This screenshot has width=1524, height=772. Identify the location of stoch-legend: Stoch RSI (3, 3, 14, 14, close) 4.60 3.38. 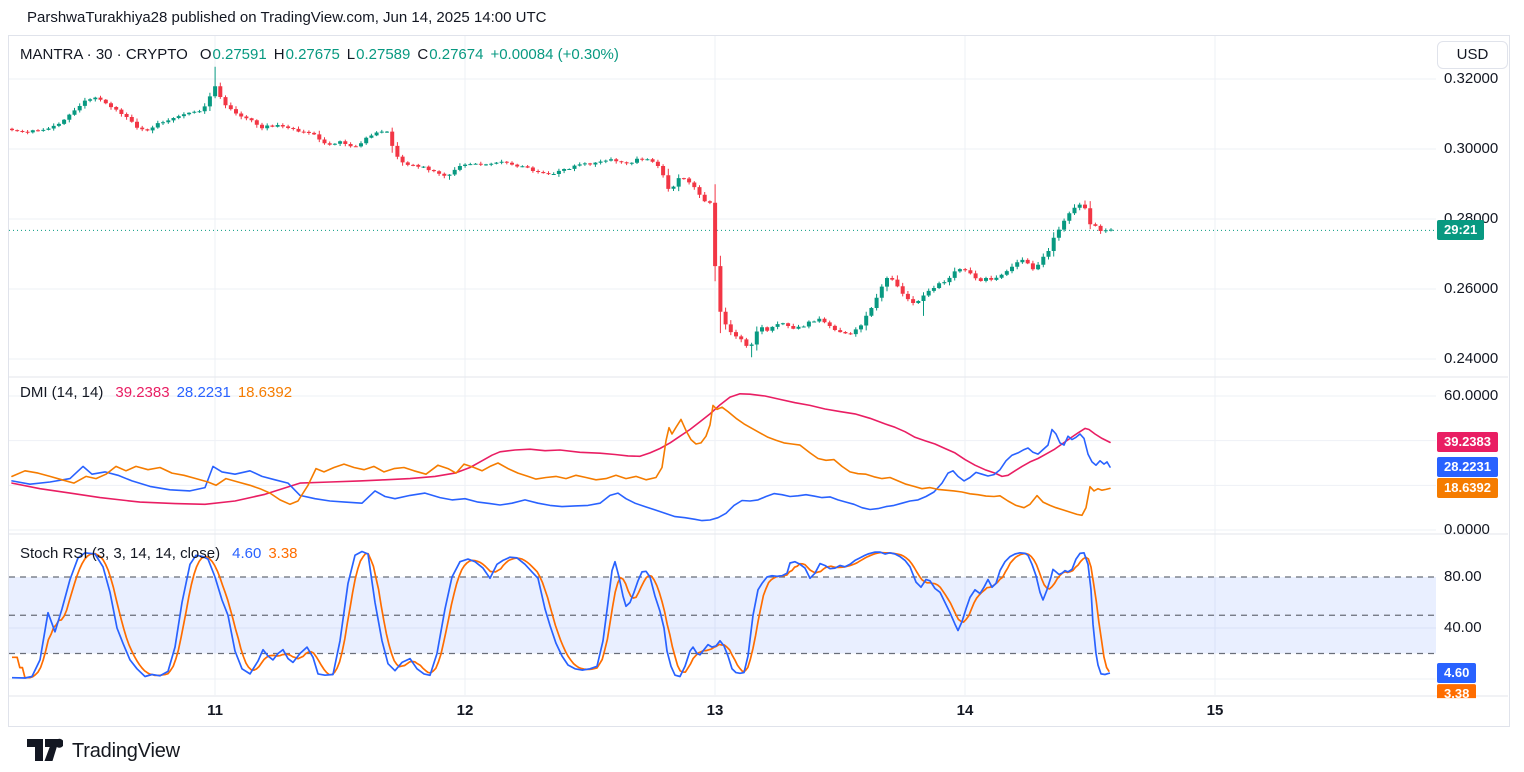
(162, 553).